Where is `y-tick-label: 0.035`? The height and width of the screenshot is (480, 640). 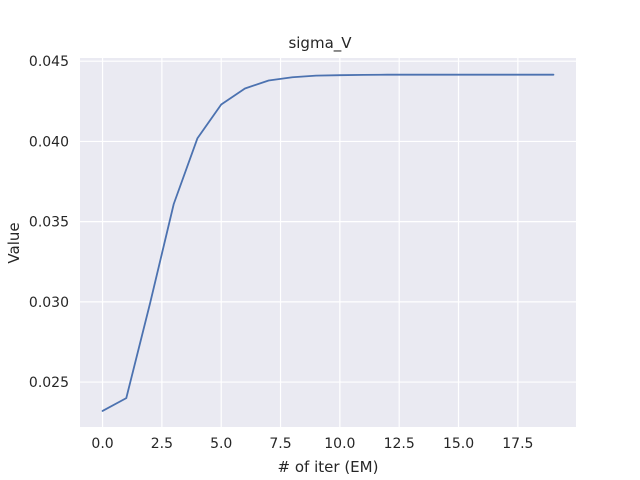 y-tick-label: 0.035 is located at coordinates (49, 223).